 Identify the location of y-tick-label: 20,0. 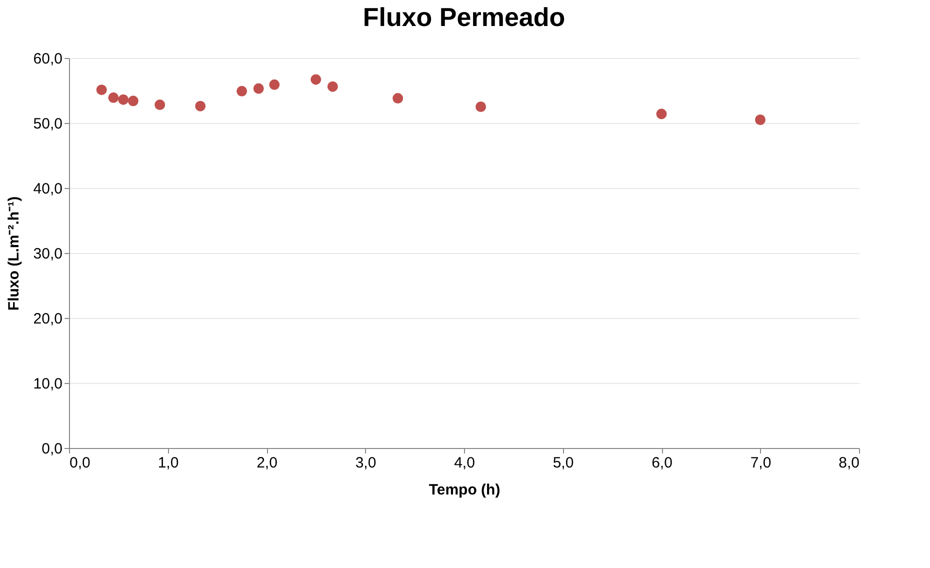
(47, 319).